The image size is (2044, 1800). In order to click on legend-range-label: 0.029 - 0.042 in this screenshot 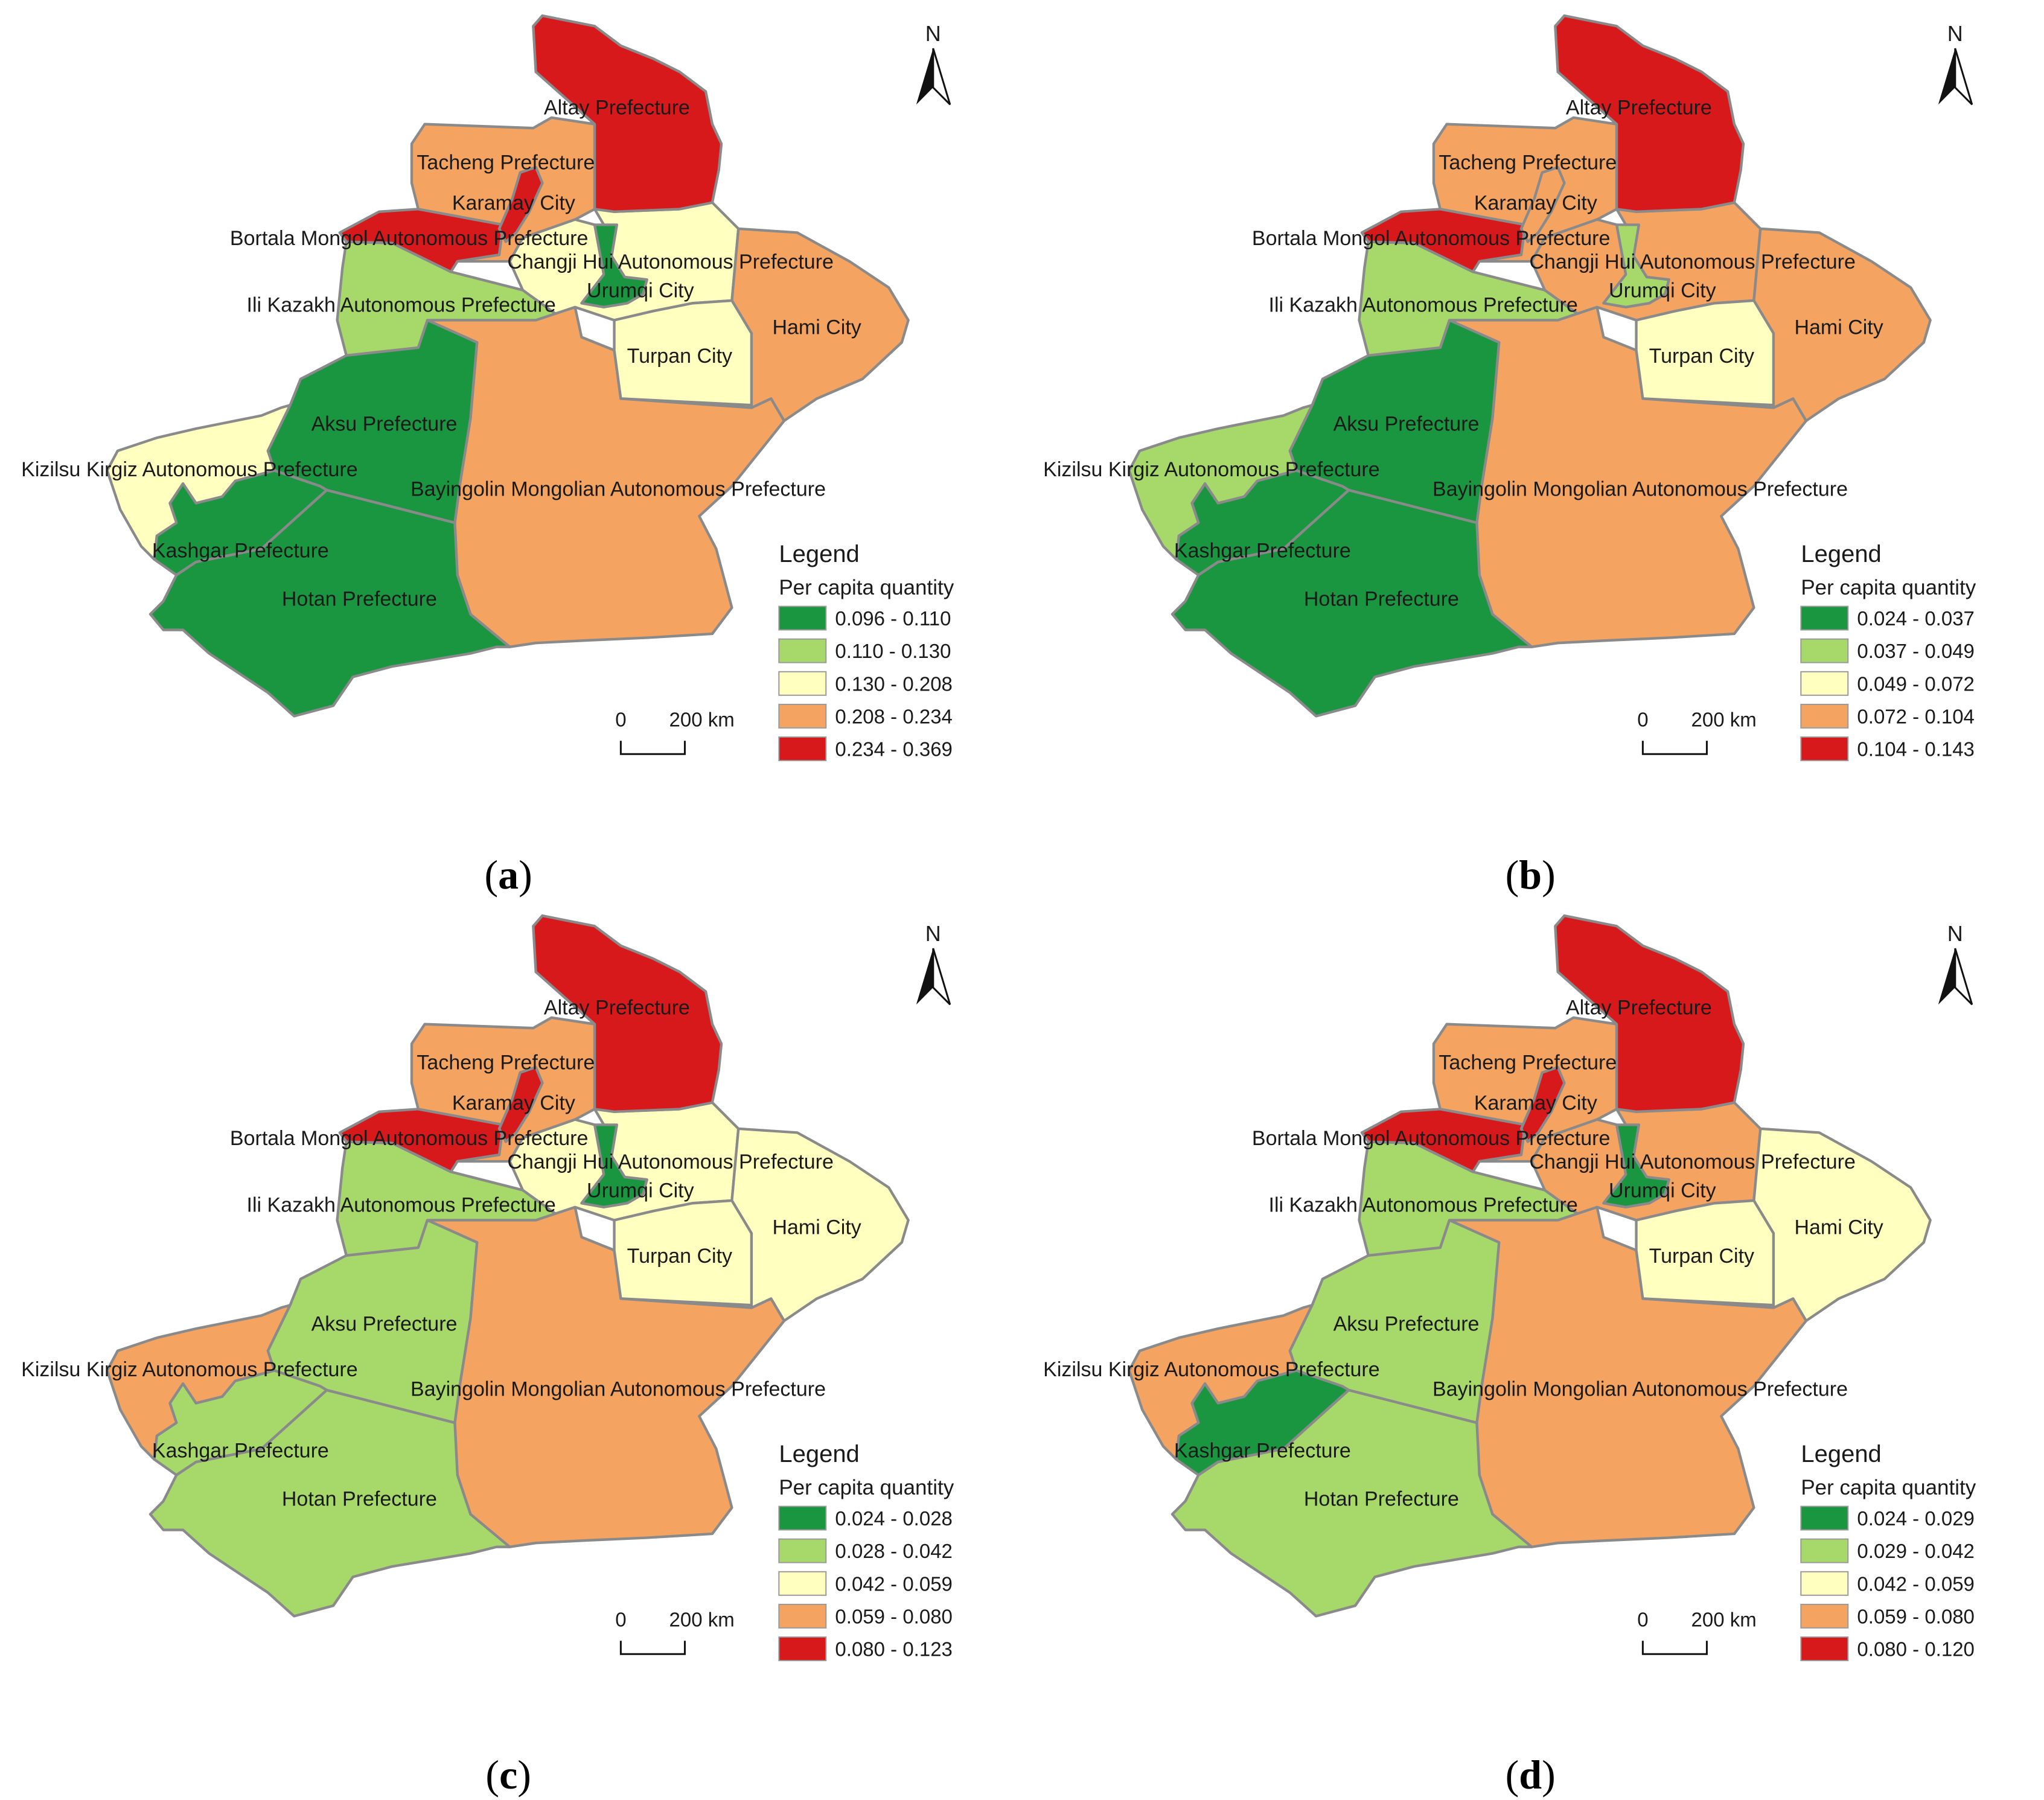, I will do `click(1916, 1551)`.